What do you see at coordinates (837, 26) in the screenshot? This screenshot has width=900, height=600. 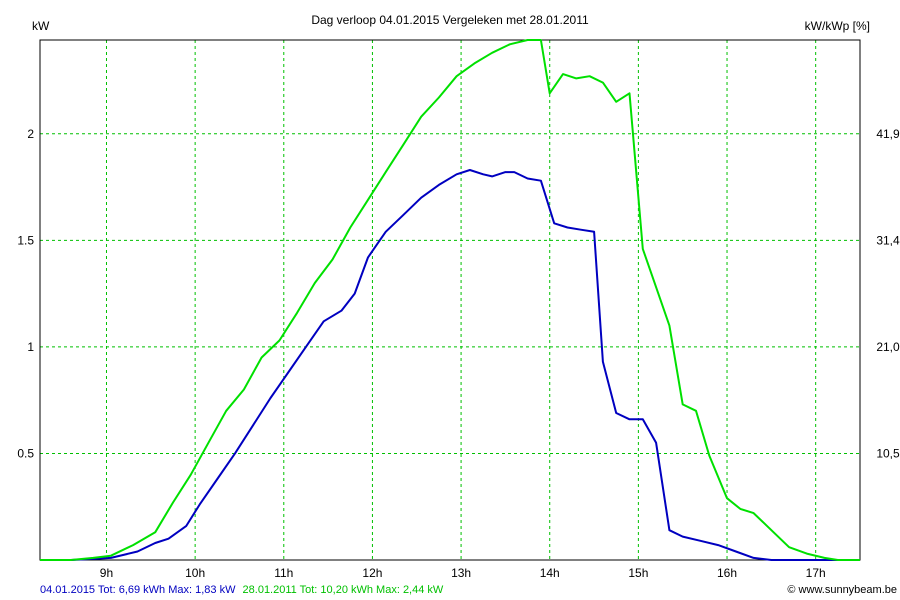 I see `y-axis-label-right: kW/kWp [%]` at bounding box center [837, 26].